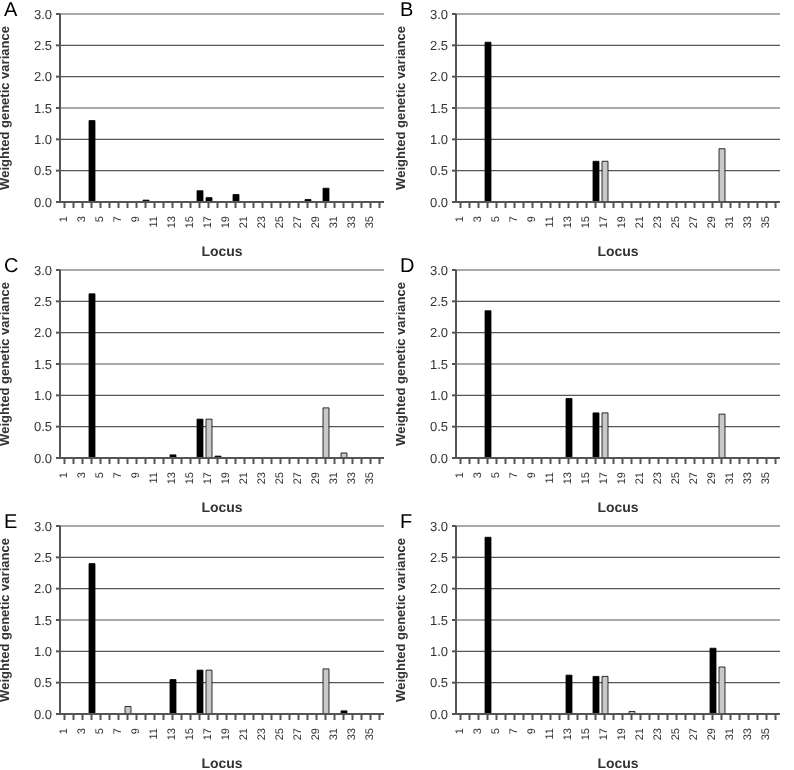 This screenshot has height=770, width=794. Describe the element at coordinates (11, 11) in the screenshot. I see `chart-title: A` at that location.